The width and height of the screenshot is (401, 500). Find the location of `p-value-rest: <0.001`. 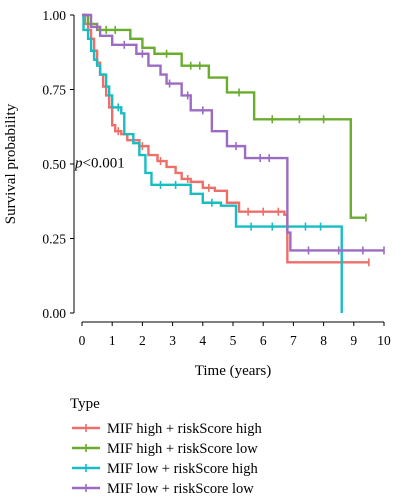

p-value-rest: <0.001 is located at coordinates (104, 164).